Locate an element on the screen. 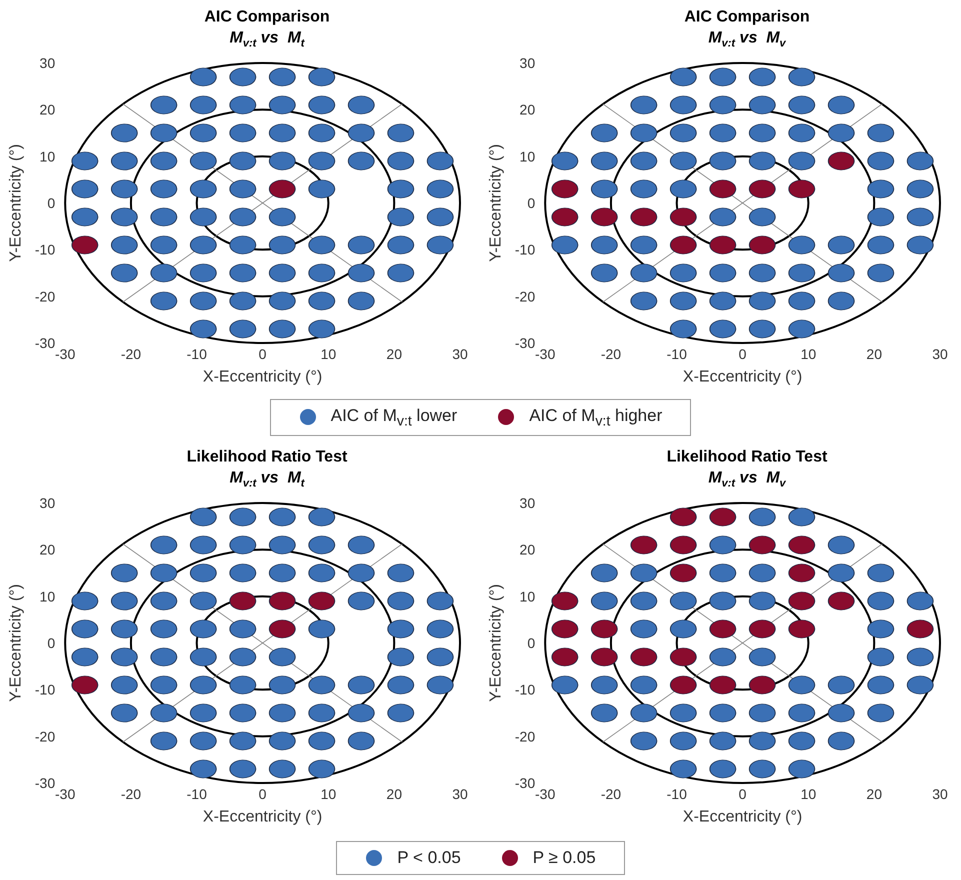  legend-label: P < 0.05 is located at coordinates (429, 858).